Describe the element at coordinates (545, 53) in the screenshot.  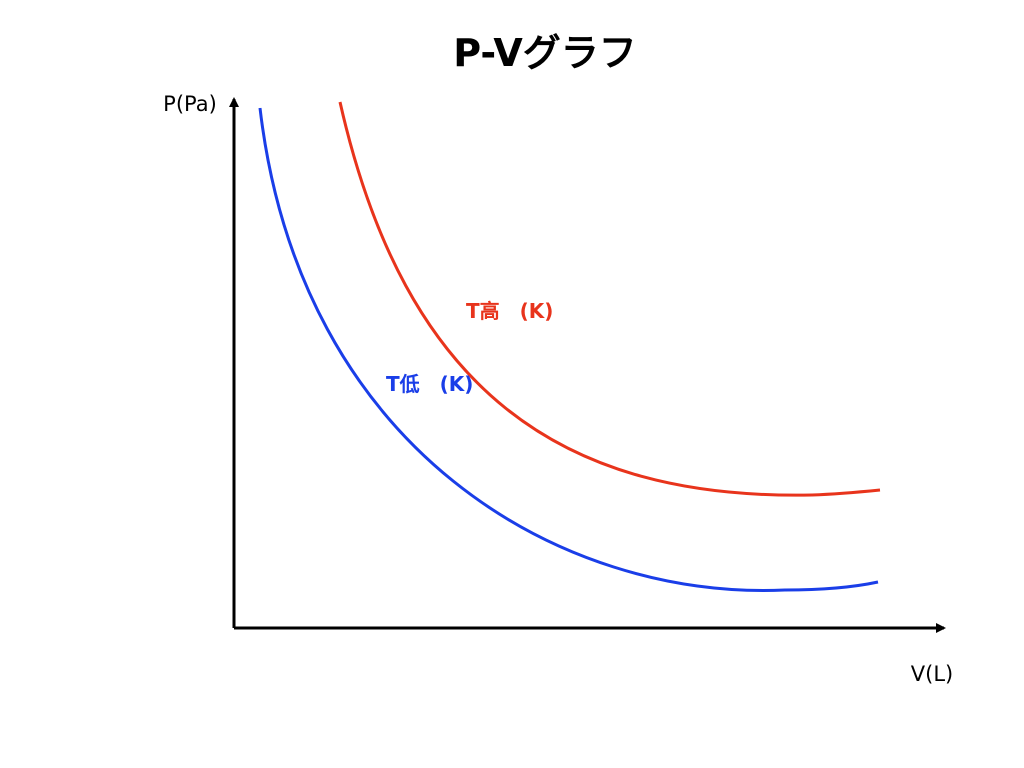
I see `chart-title: P-Vグラフ` at that location.